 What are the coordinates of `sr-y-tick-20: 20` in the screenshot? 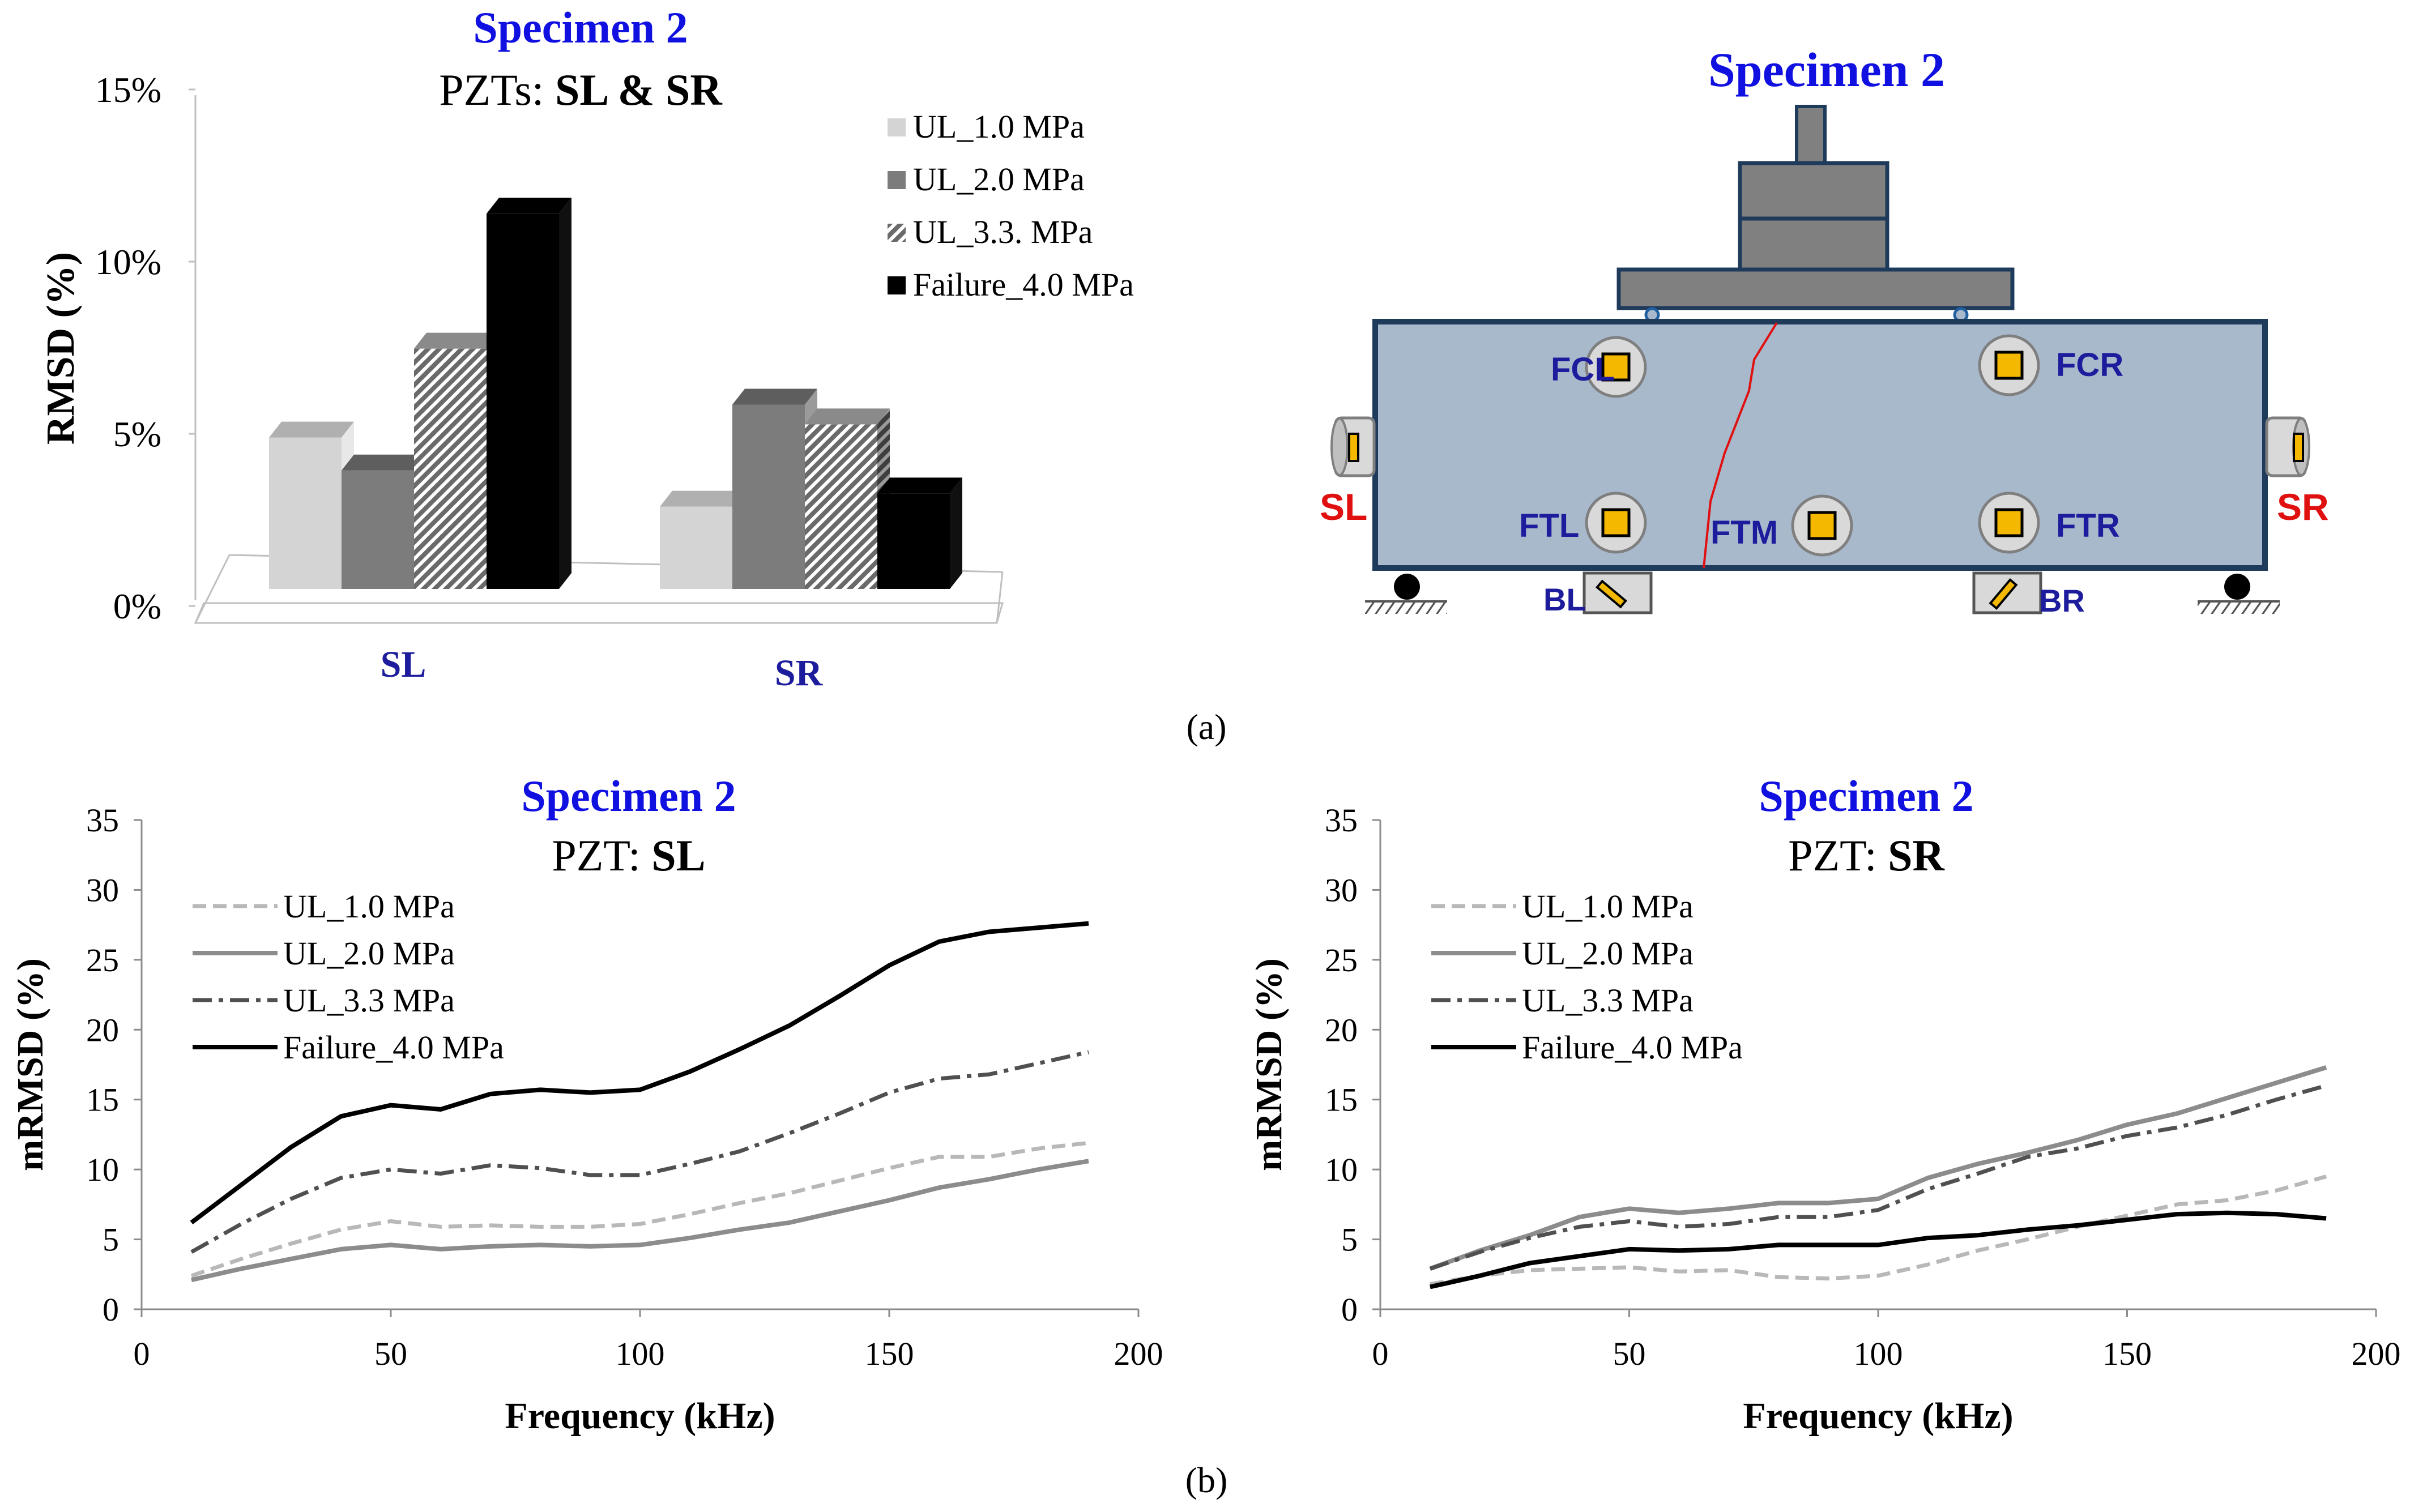 It's located at (1341, 1029).